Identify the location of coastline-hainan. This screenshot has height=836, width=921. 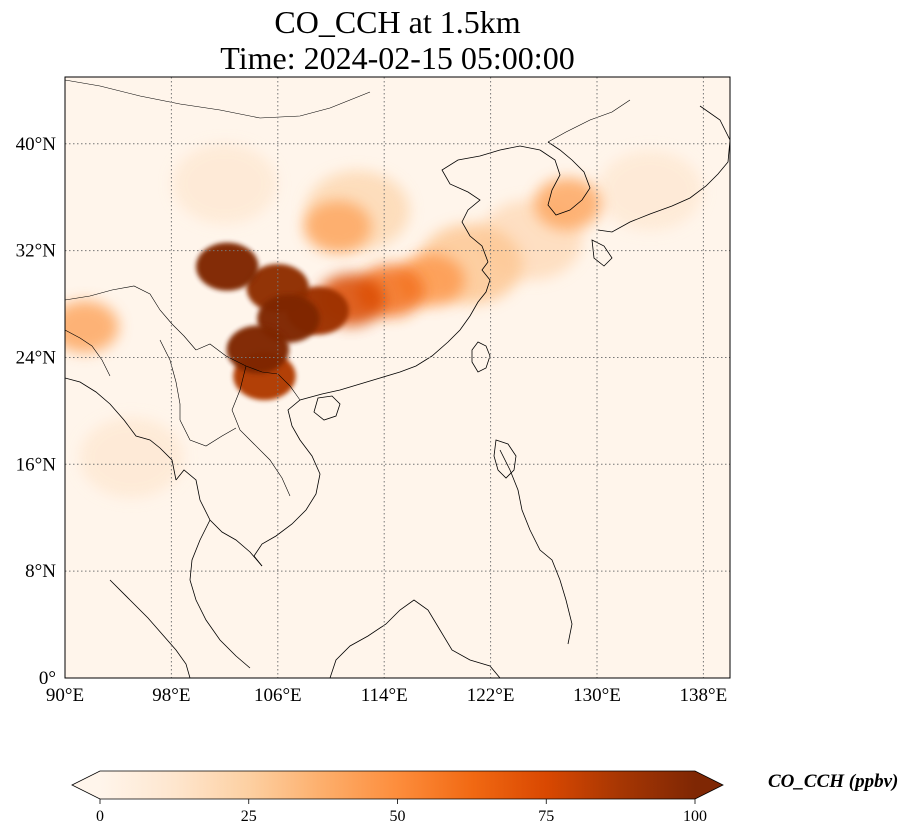
(327, 408).